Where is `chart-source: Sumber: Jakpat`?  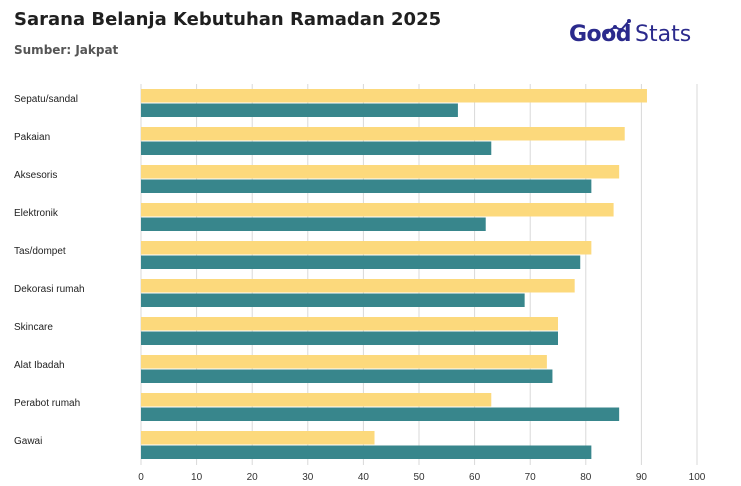 chart-source: Sumber: Jakpat is located at coordinates (66, 50).